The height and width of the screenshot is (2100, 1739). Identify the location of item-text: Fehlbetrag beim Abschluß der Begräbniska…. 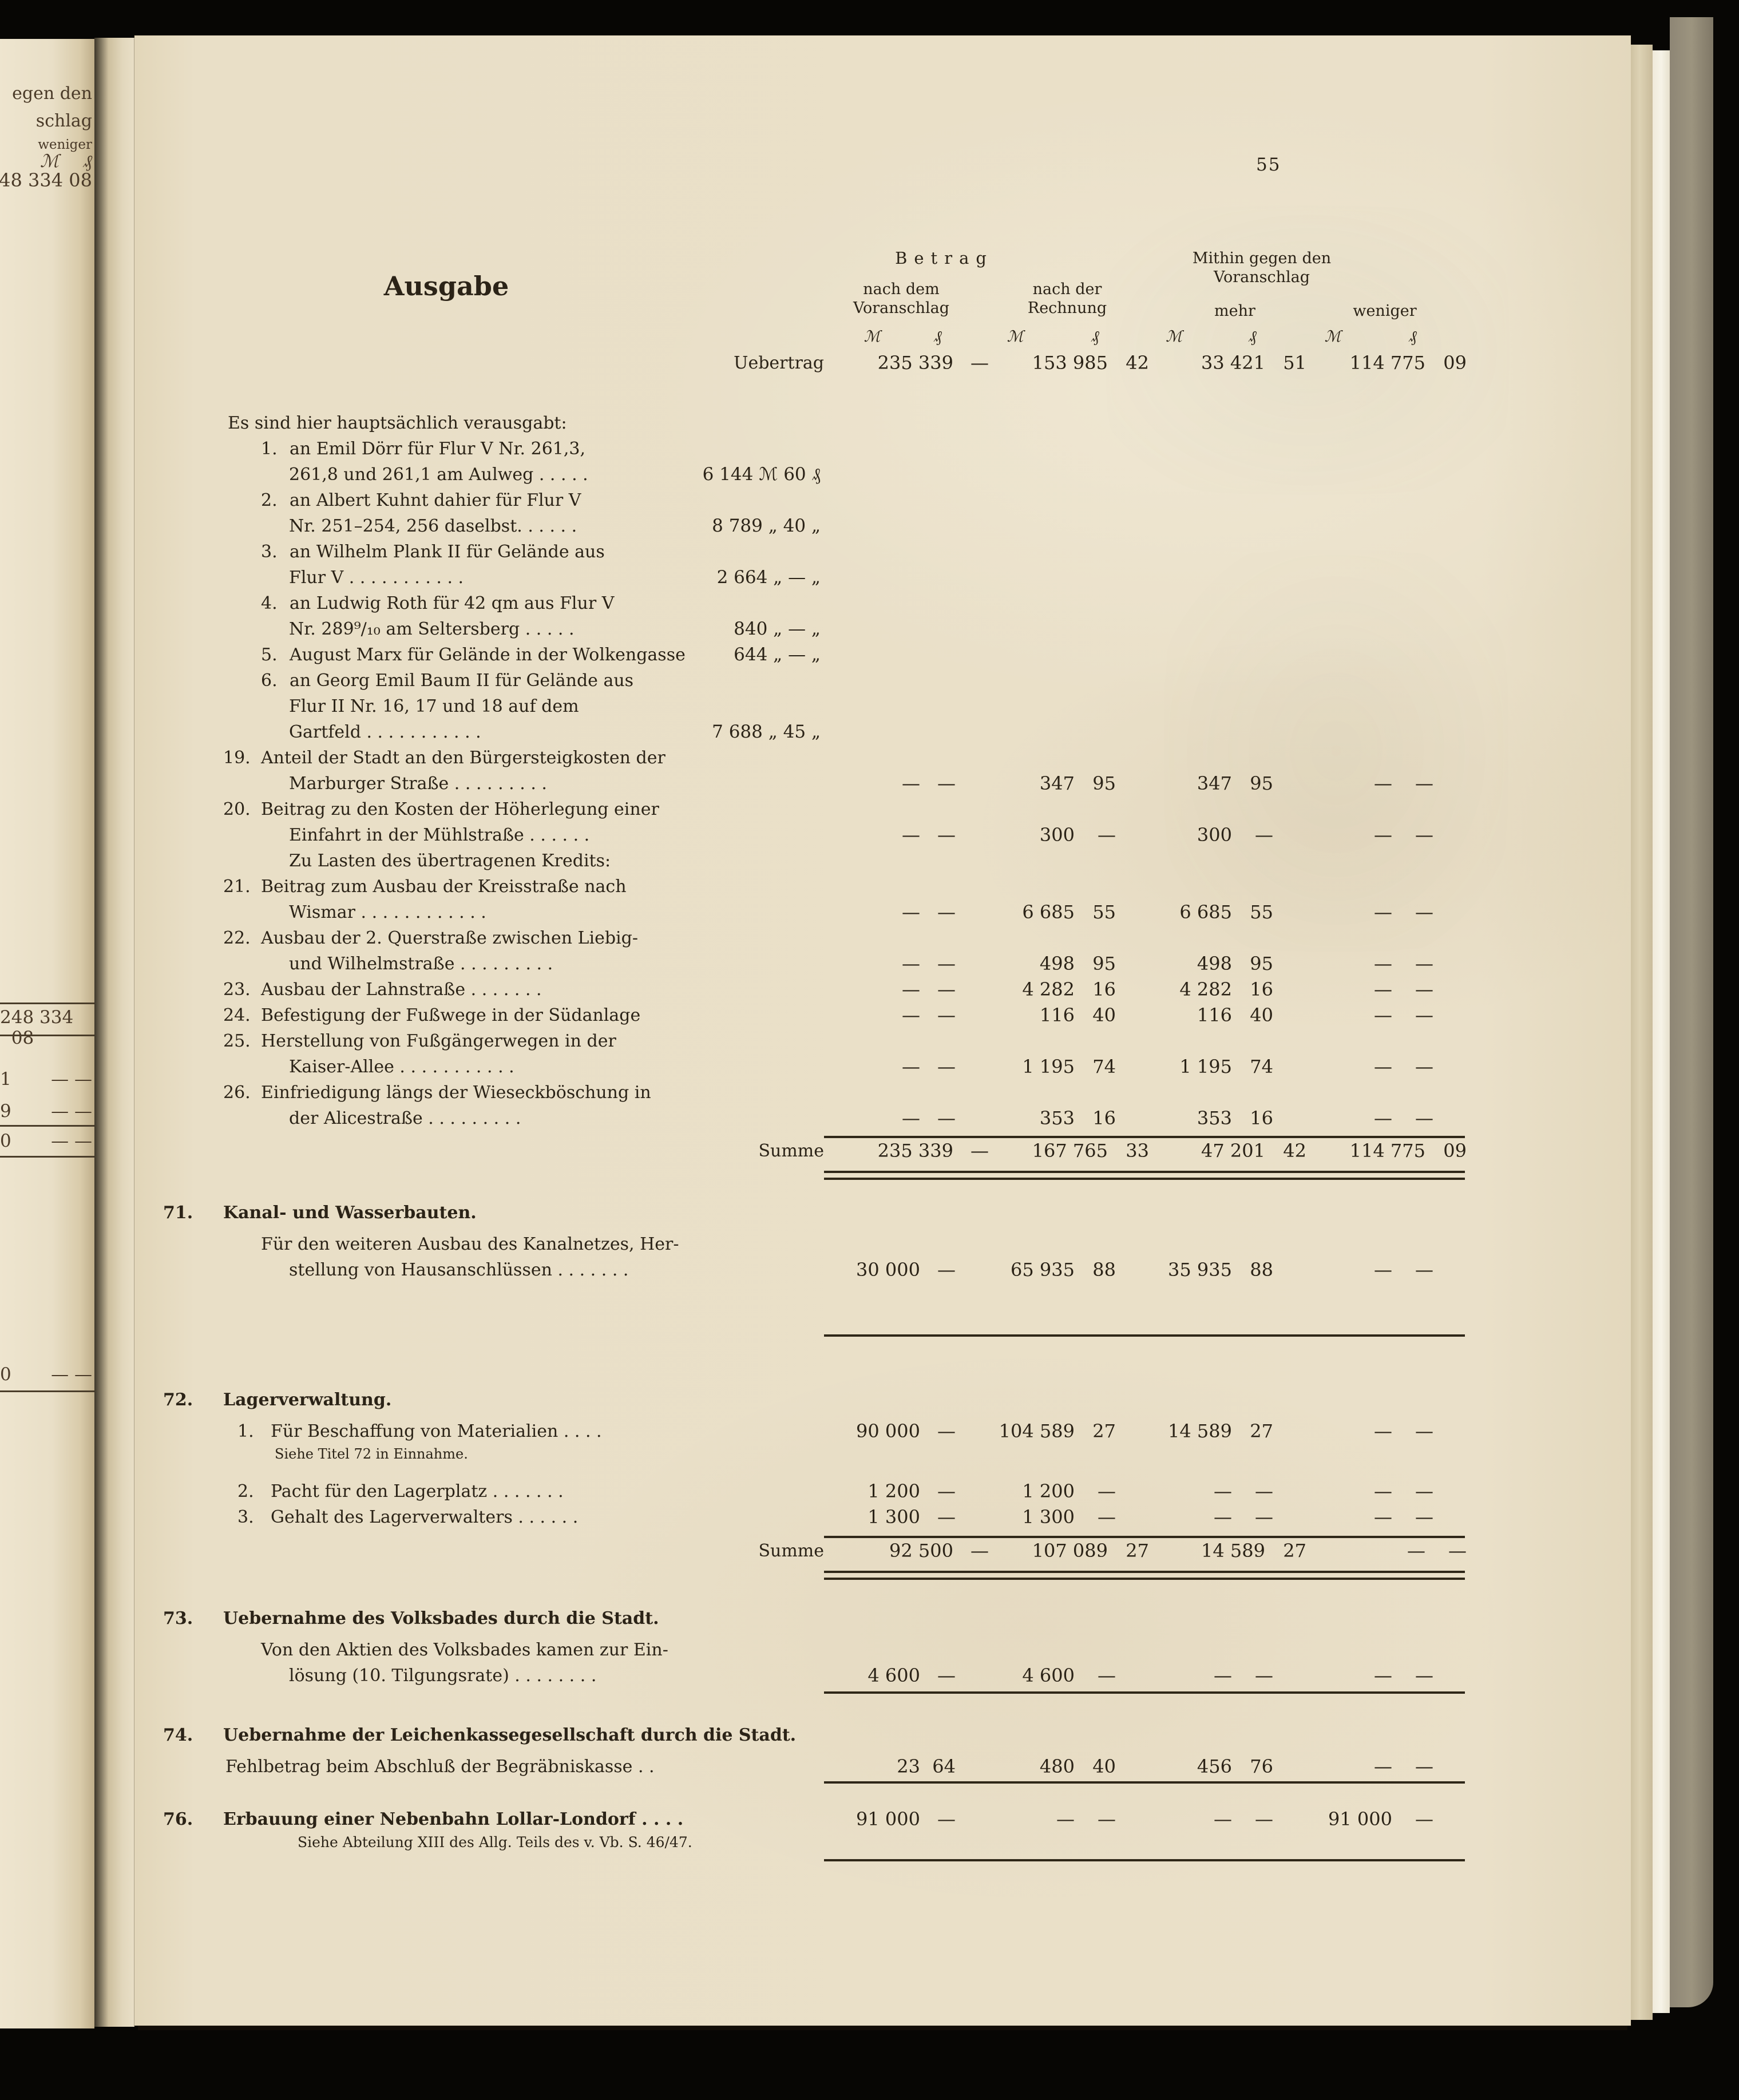
(440, 1767).